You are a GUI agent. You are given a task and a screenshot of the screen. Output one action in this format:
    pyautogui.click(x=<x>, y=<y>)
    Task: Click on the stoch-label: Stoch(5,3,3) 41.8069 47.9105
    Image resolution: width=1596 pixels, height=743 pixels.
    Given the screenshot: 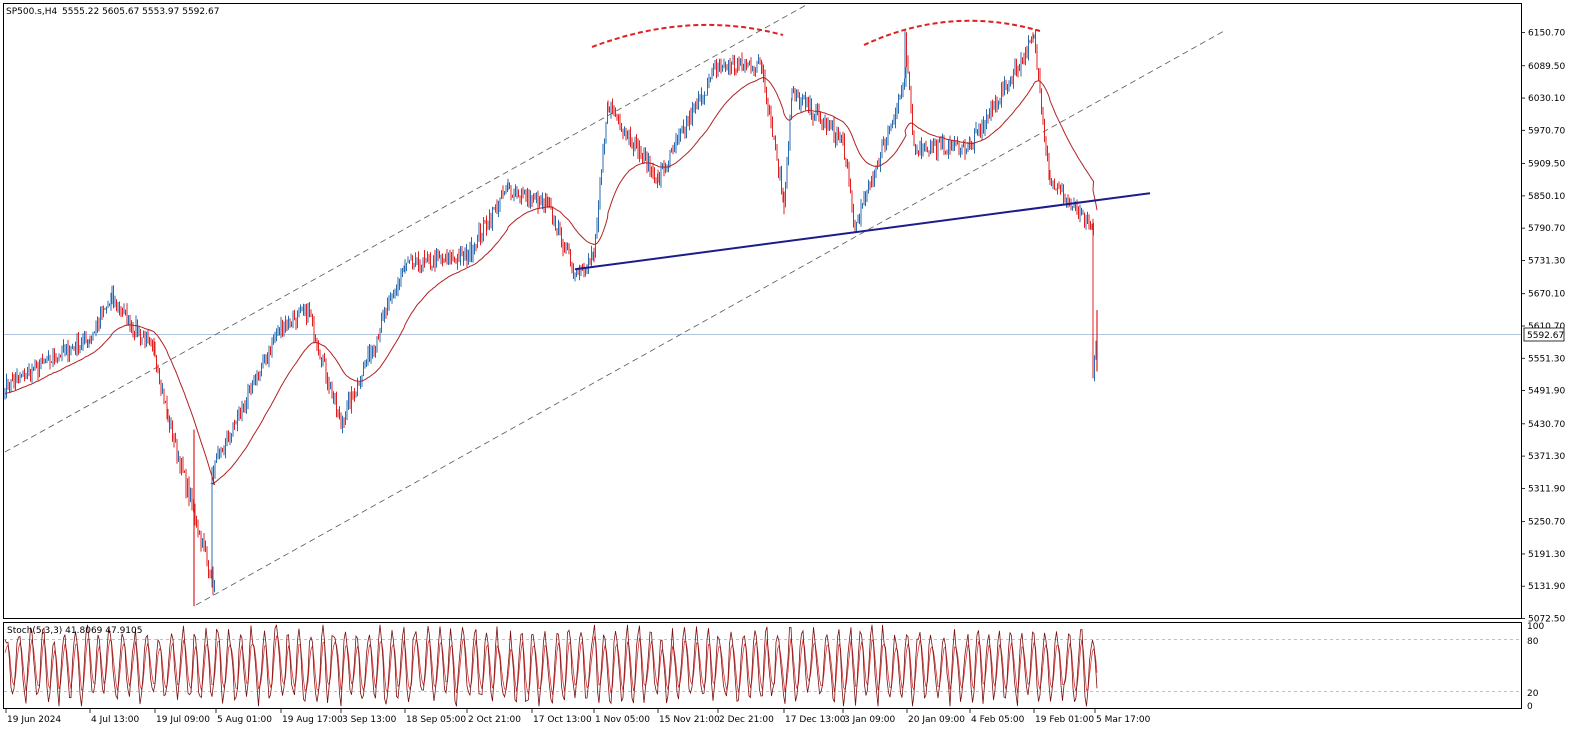 What is the action you would take?
    pyautogui.click(x=74, y=631)
    